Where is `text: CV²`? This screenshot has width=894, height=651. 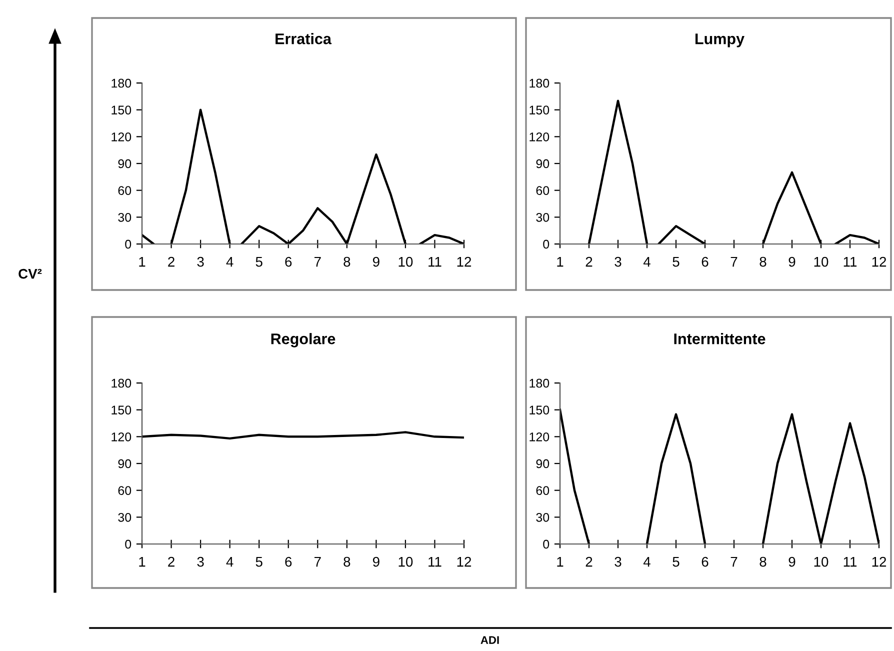 text: CV² is located at coordinates (30, 273).